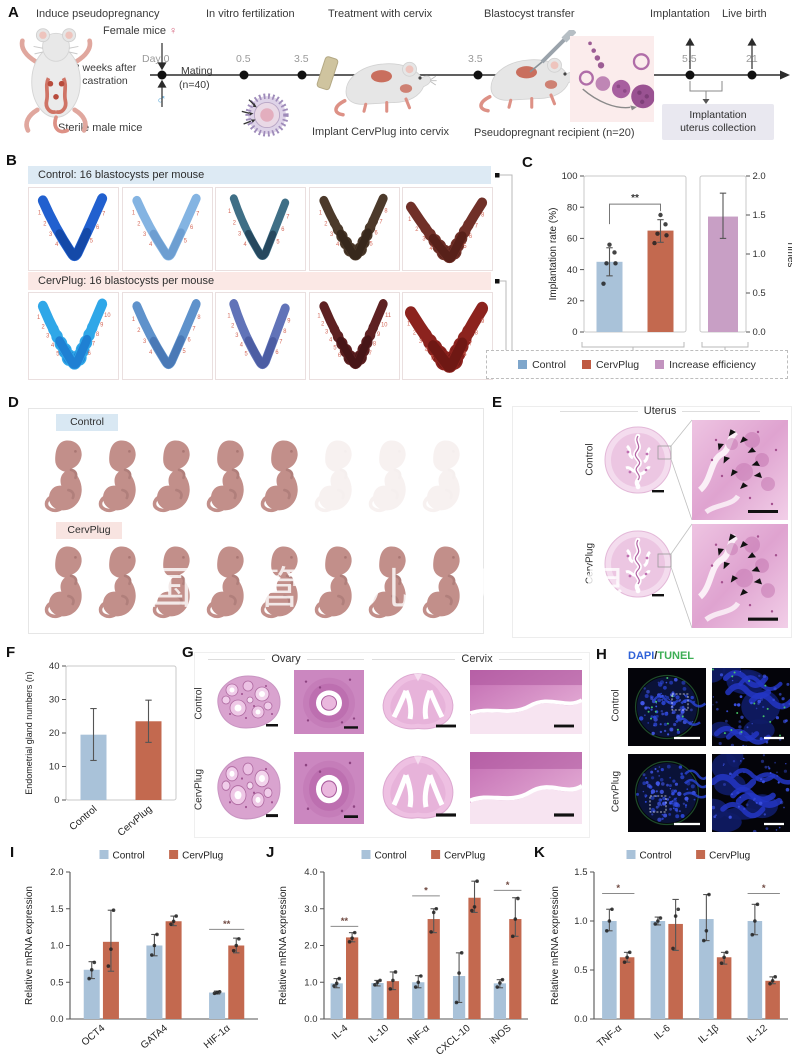 The height and width of the screenshot is (1063, 796). I want to click on panel-d-label: D, so click(13, 402).